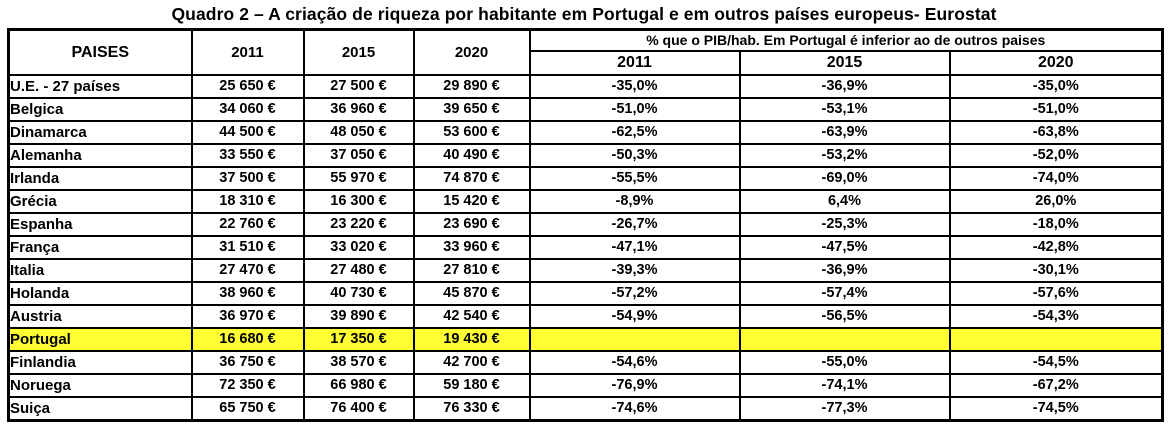 This screenshot has height=426, width=1168. Describe the element at coordinates (1056, 224) in the screenshot. I see `pct-below-portugal-cell: -18,0%` at that location.